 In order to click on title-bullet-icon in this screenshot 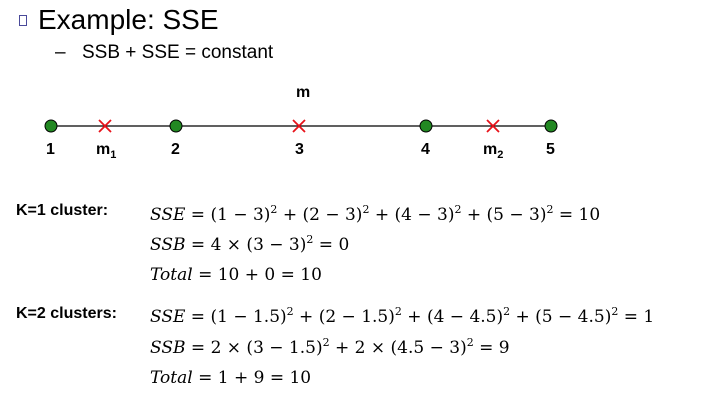, I will do `click(23, 20)`.